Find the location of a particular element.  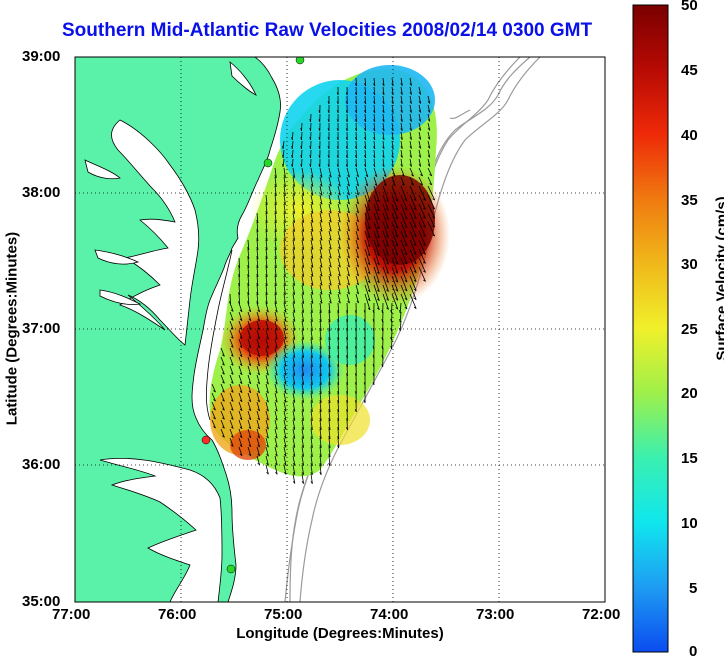

x-tick-label: 72:00 is located at coordinates (601, 614).